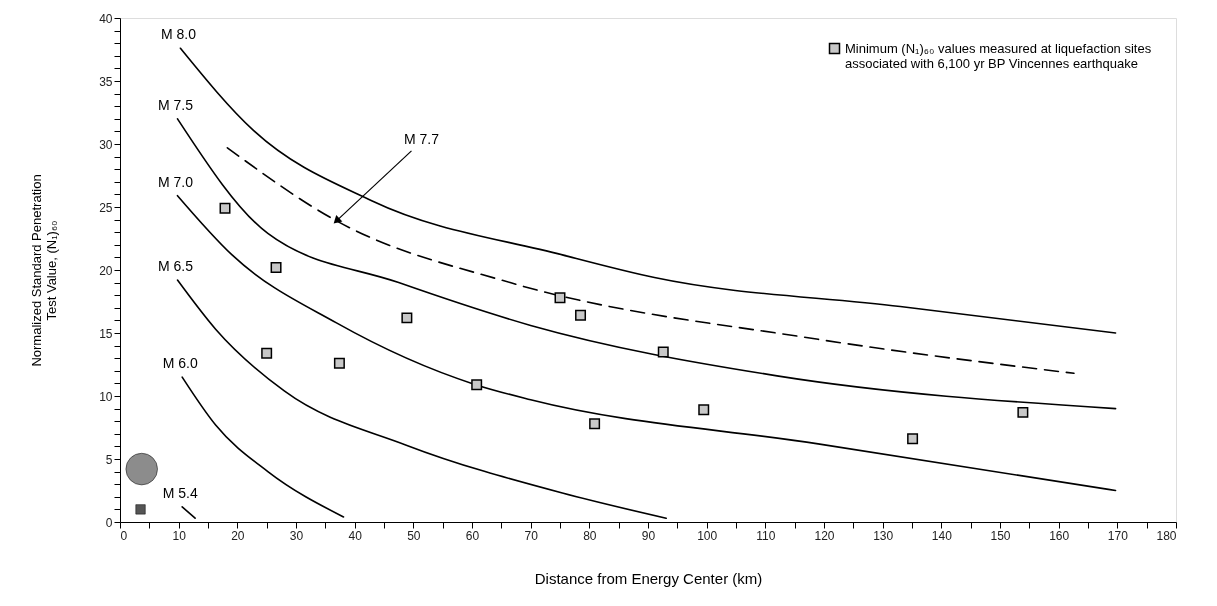  I want to click on x-tick-label: 150, so click(1000, 535).